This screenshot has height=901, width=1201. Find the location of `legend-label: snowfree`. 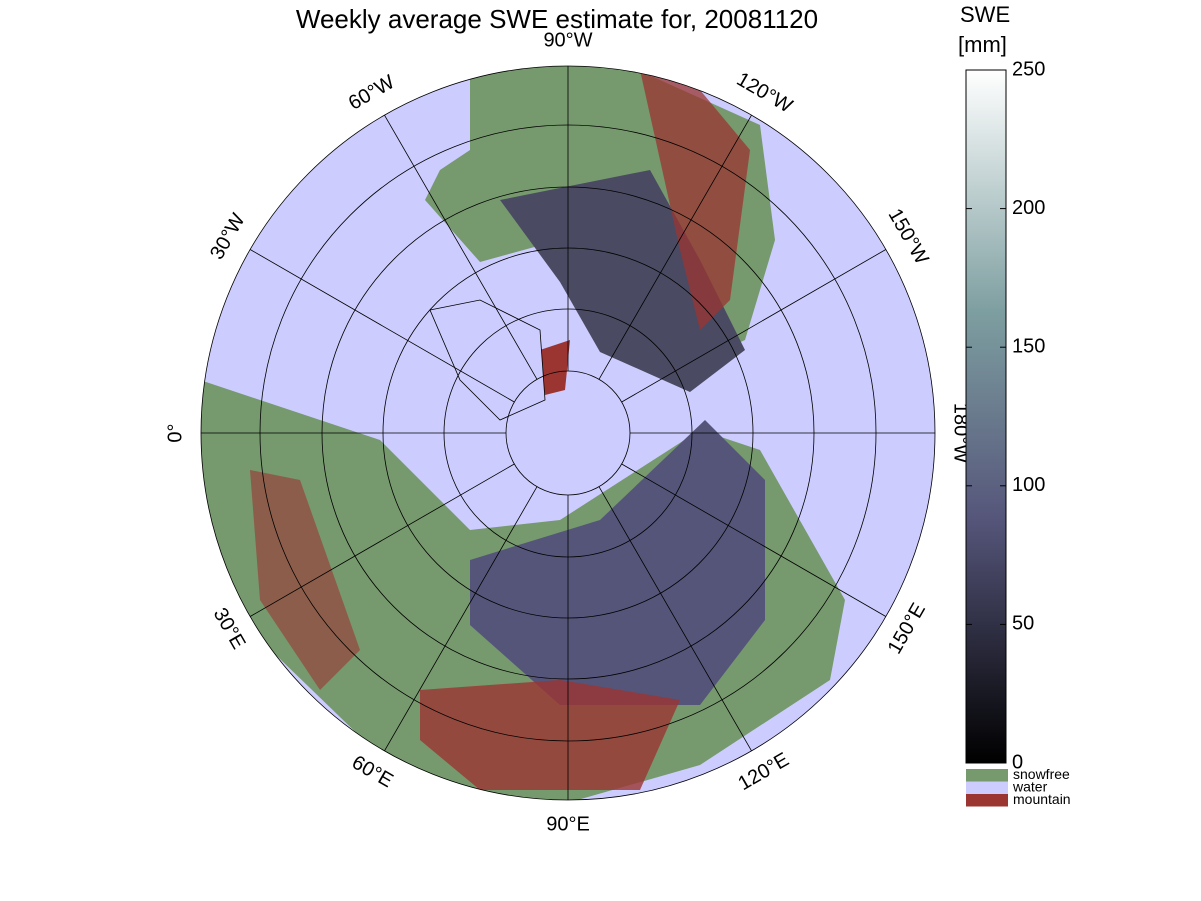

legend-label: snowfree is located at coordinates (1041, 774).